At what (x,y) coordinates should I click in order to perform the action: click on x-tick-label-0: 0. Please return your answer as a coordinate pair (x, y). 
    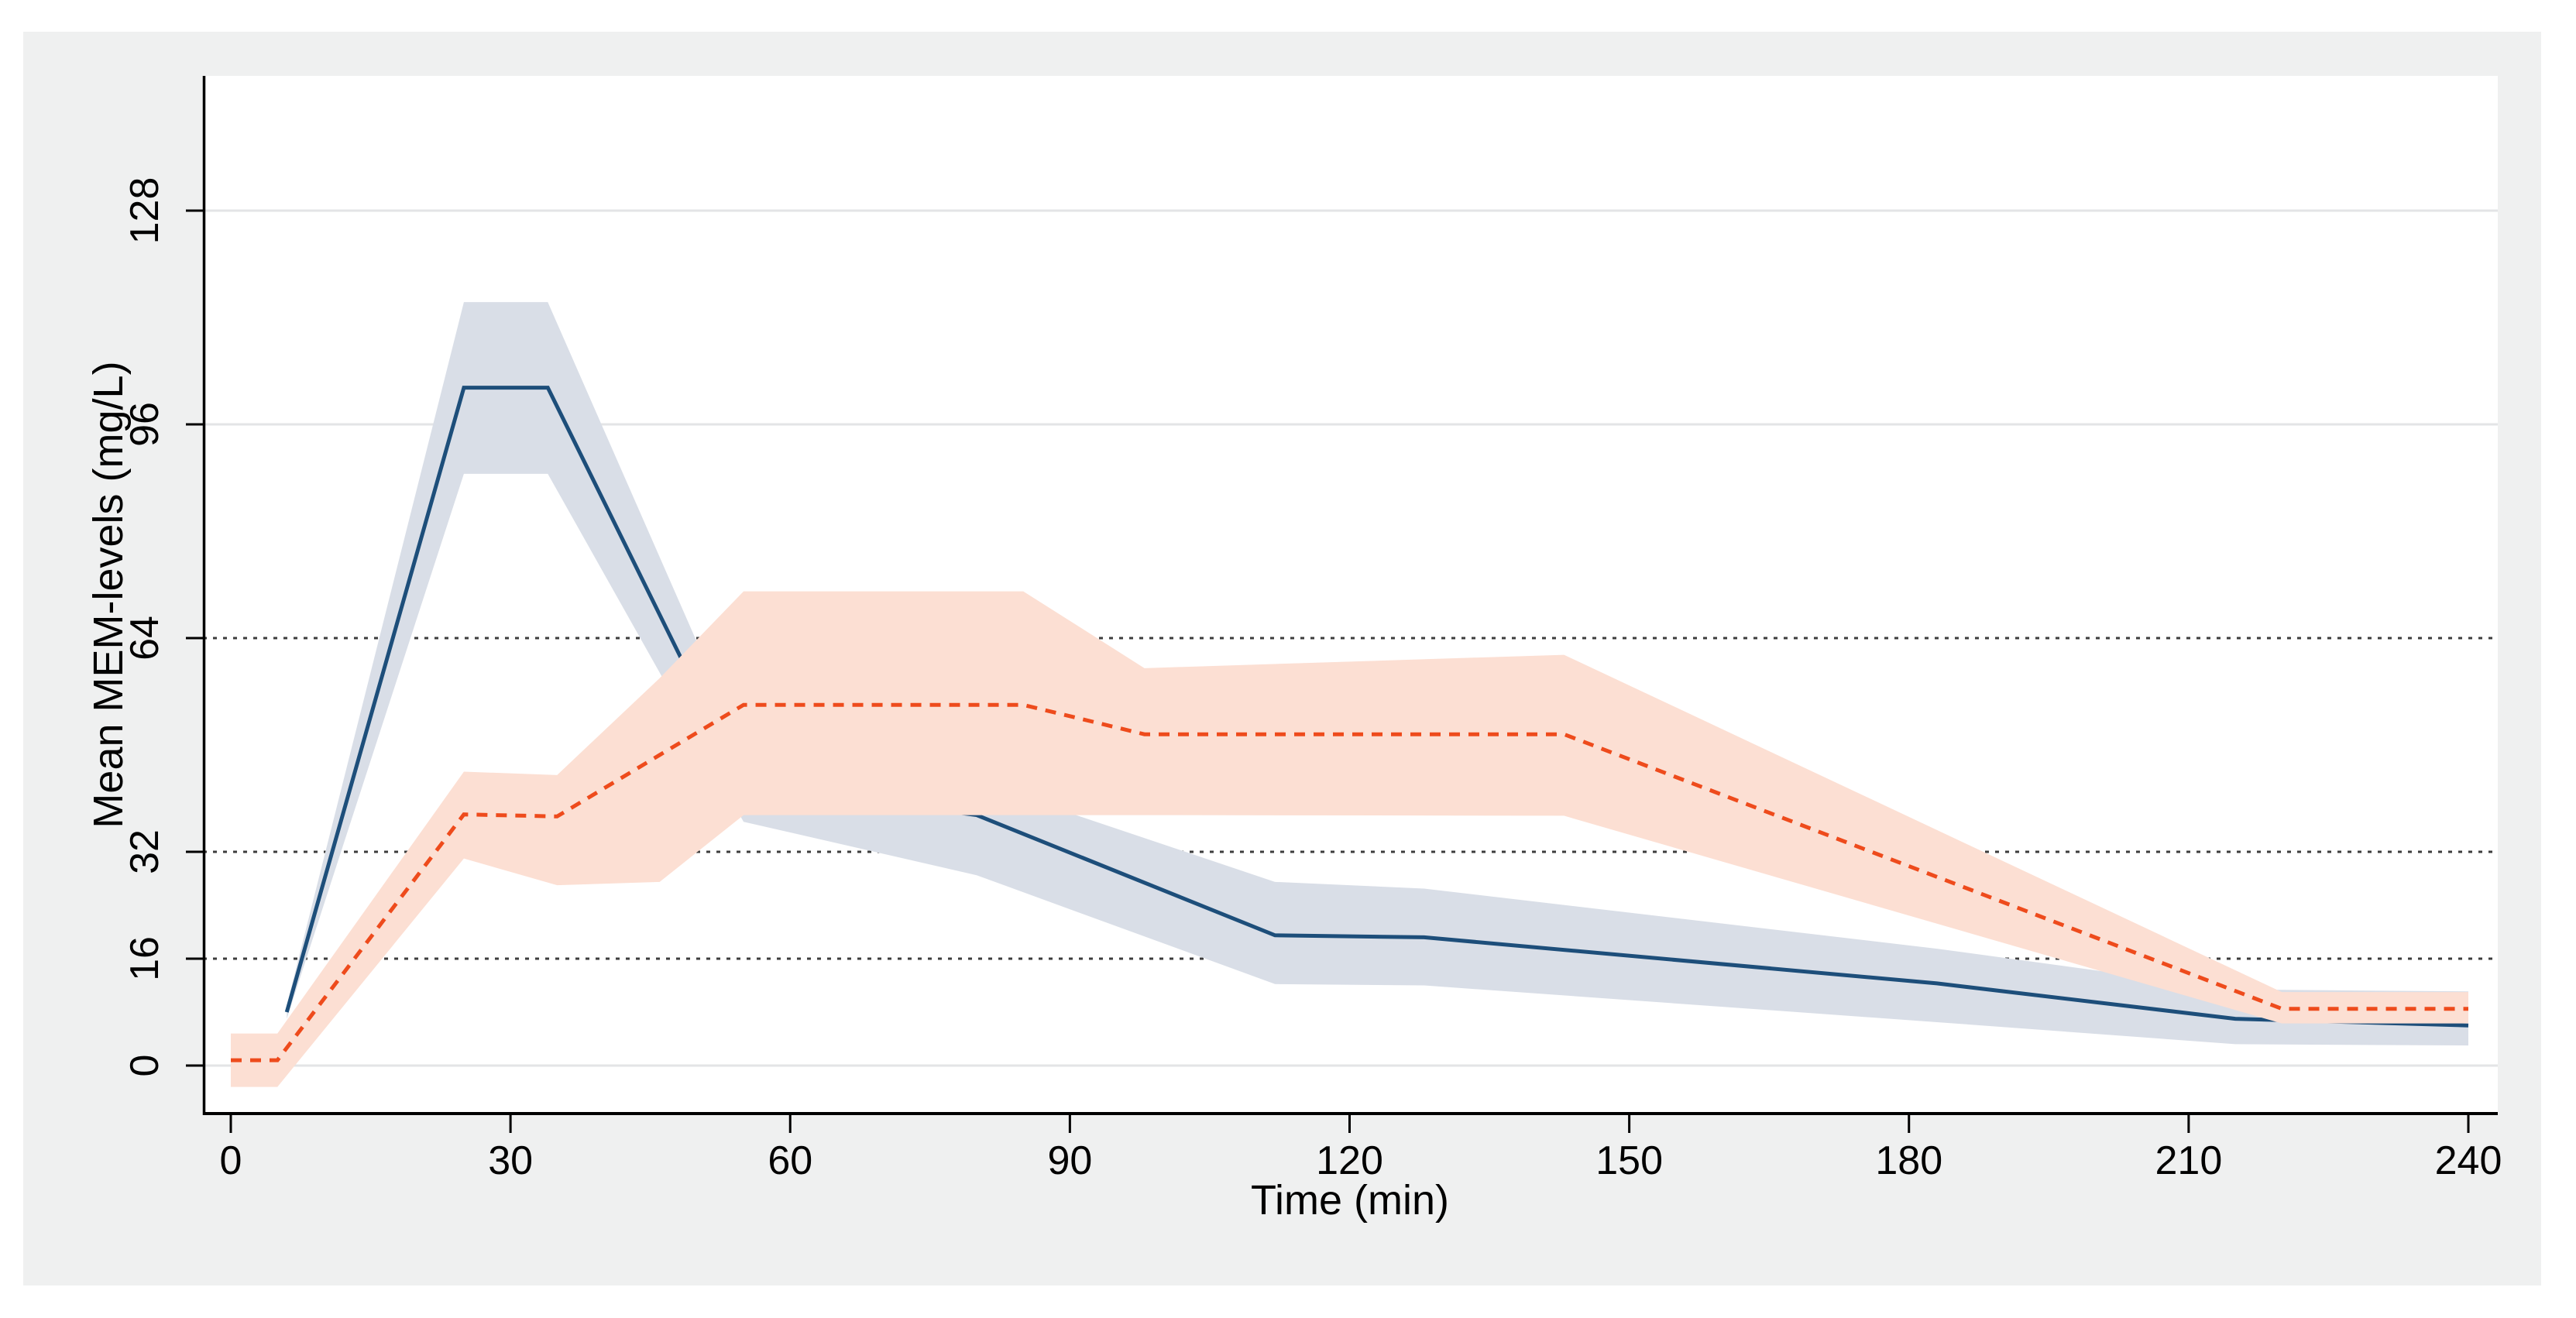
    Looking at the image, I should click on (231, 1160).